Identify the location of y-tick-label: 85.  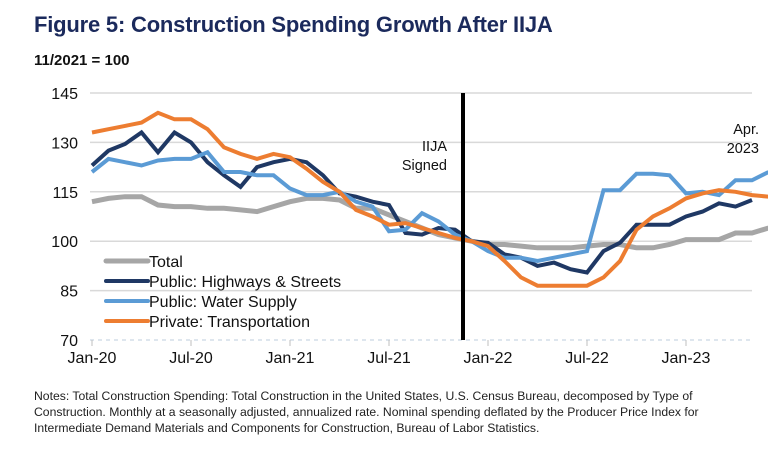
(69, 292).